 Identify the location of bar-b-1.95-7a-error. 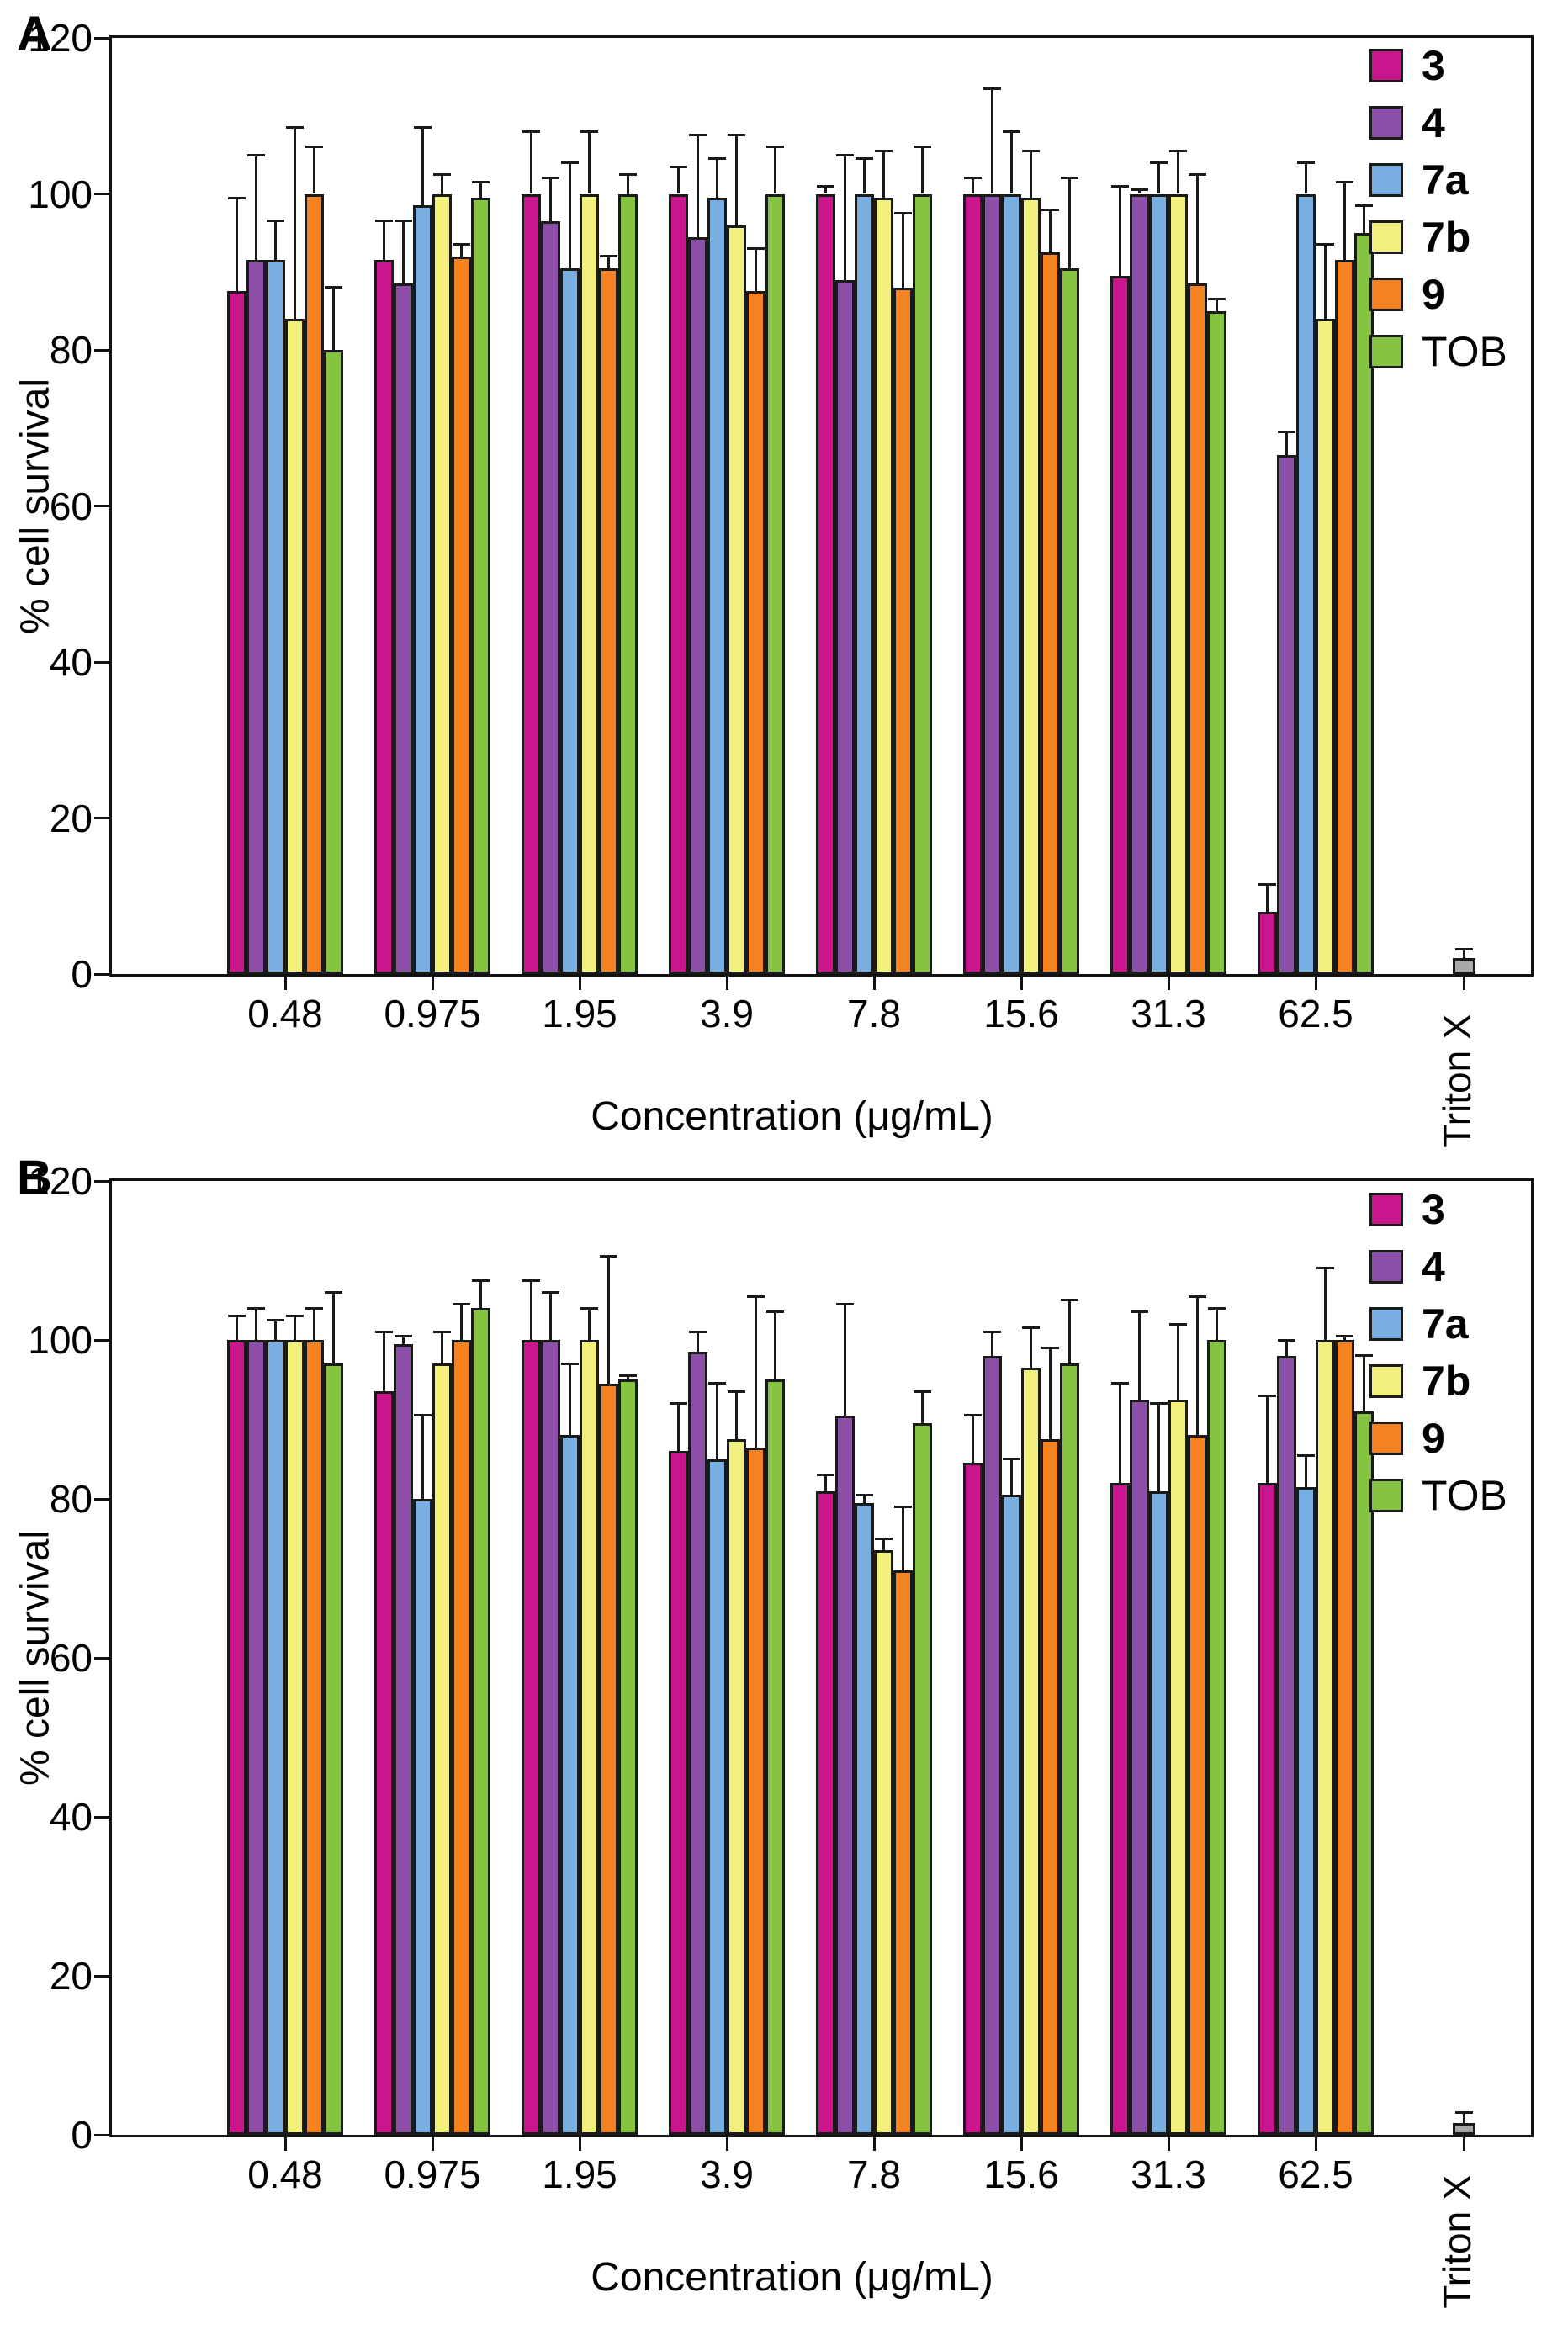
(570, 1400).